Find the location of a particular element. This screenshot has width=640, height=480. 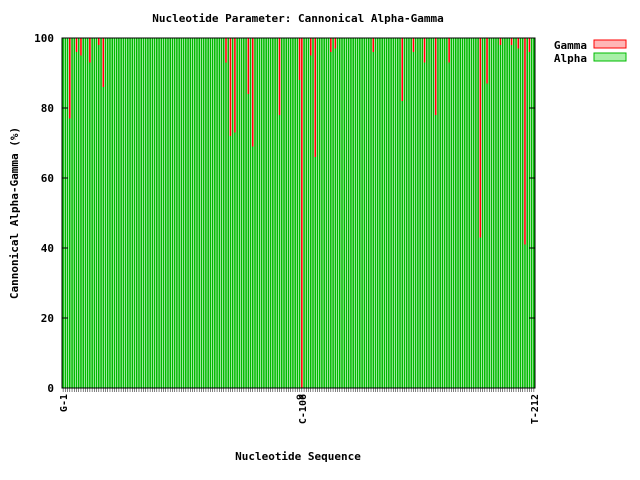

legend-swatch-gamma is located at coordinates (610, 44).